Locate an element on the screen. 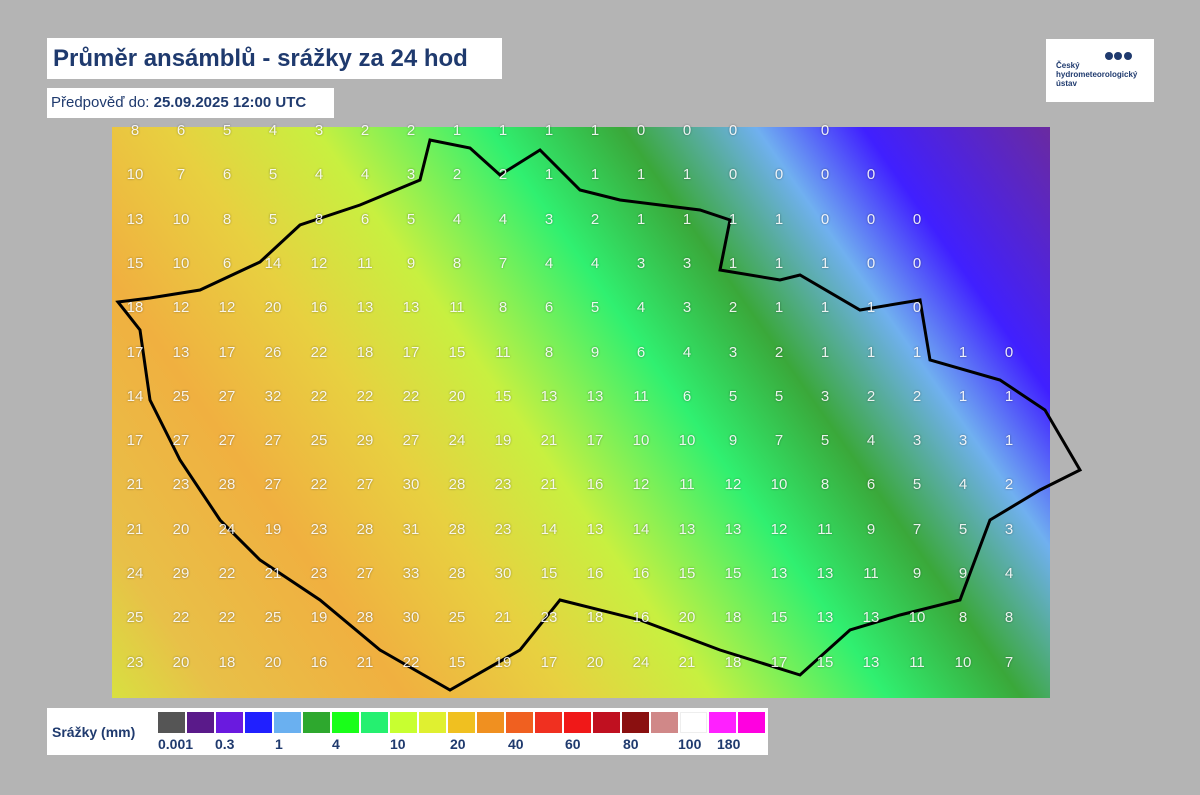 Image resolution: width=1200 pixels, height=795 pixels. legend-label: 1 is located at coordinates (279, 744).